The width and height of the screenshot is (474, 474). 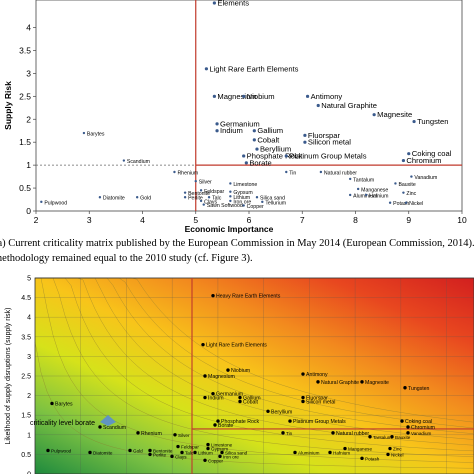 What do you see at coordinates (8, 105) in the screenshot?
I see `y-axis-label: Supply Risk` at bounding box center [8, 105].